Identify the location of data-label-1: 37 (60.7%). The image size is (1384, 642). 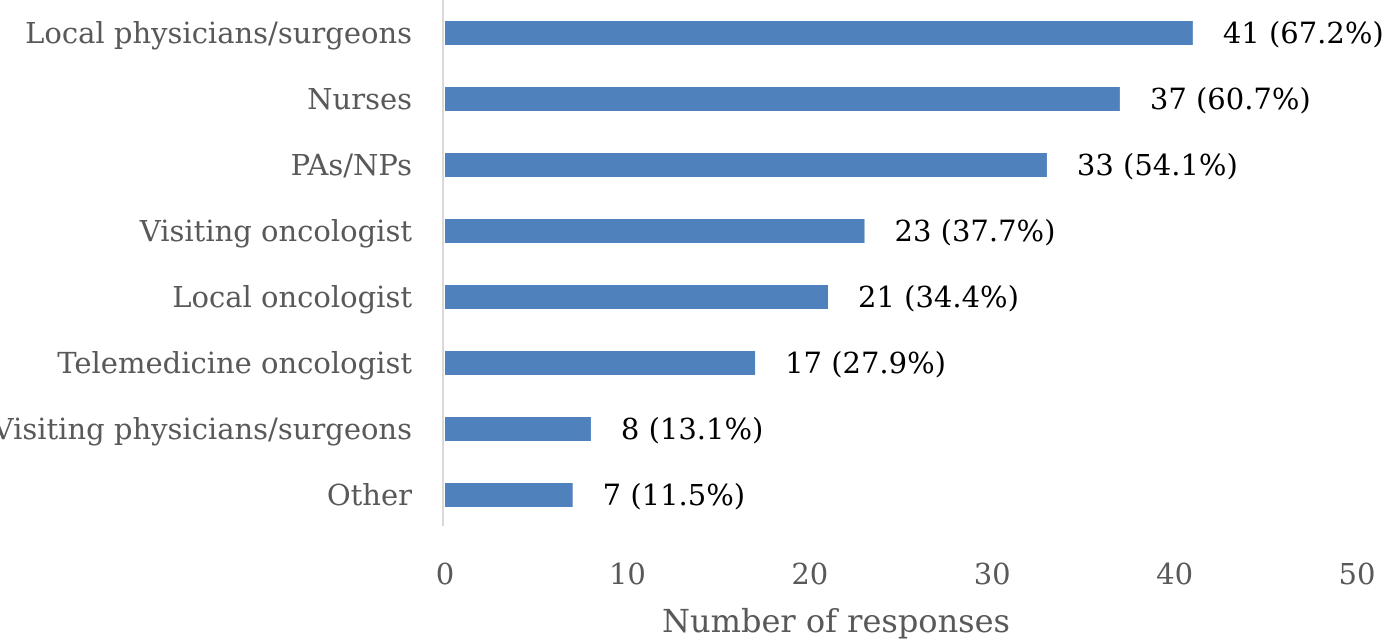
(1230, 99).